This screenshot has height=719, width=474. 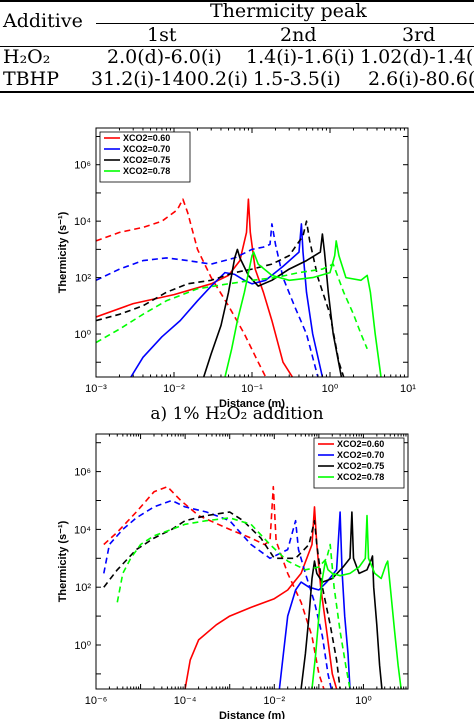 What do you see at coordinates (419, 35) in the screenshot?
I see `table-col-header-3: 3rd` at bounding box center [419, 35].